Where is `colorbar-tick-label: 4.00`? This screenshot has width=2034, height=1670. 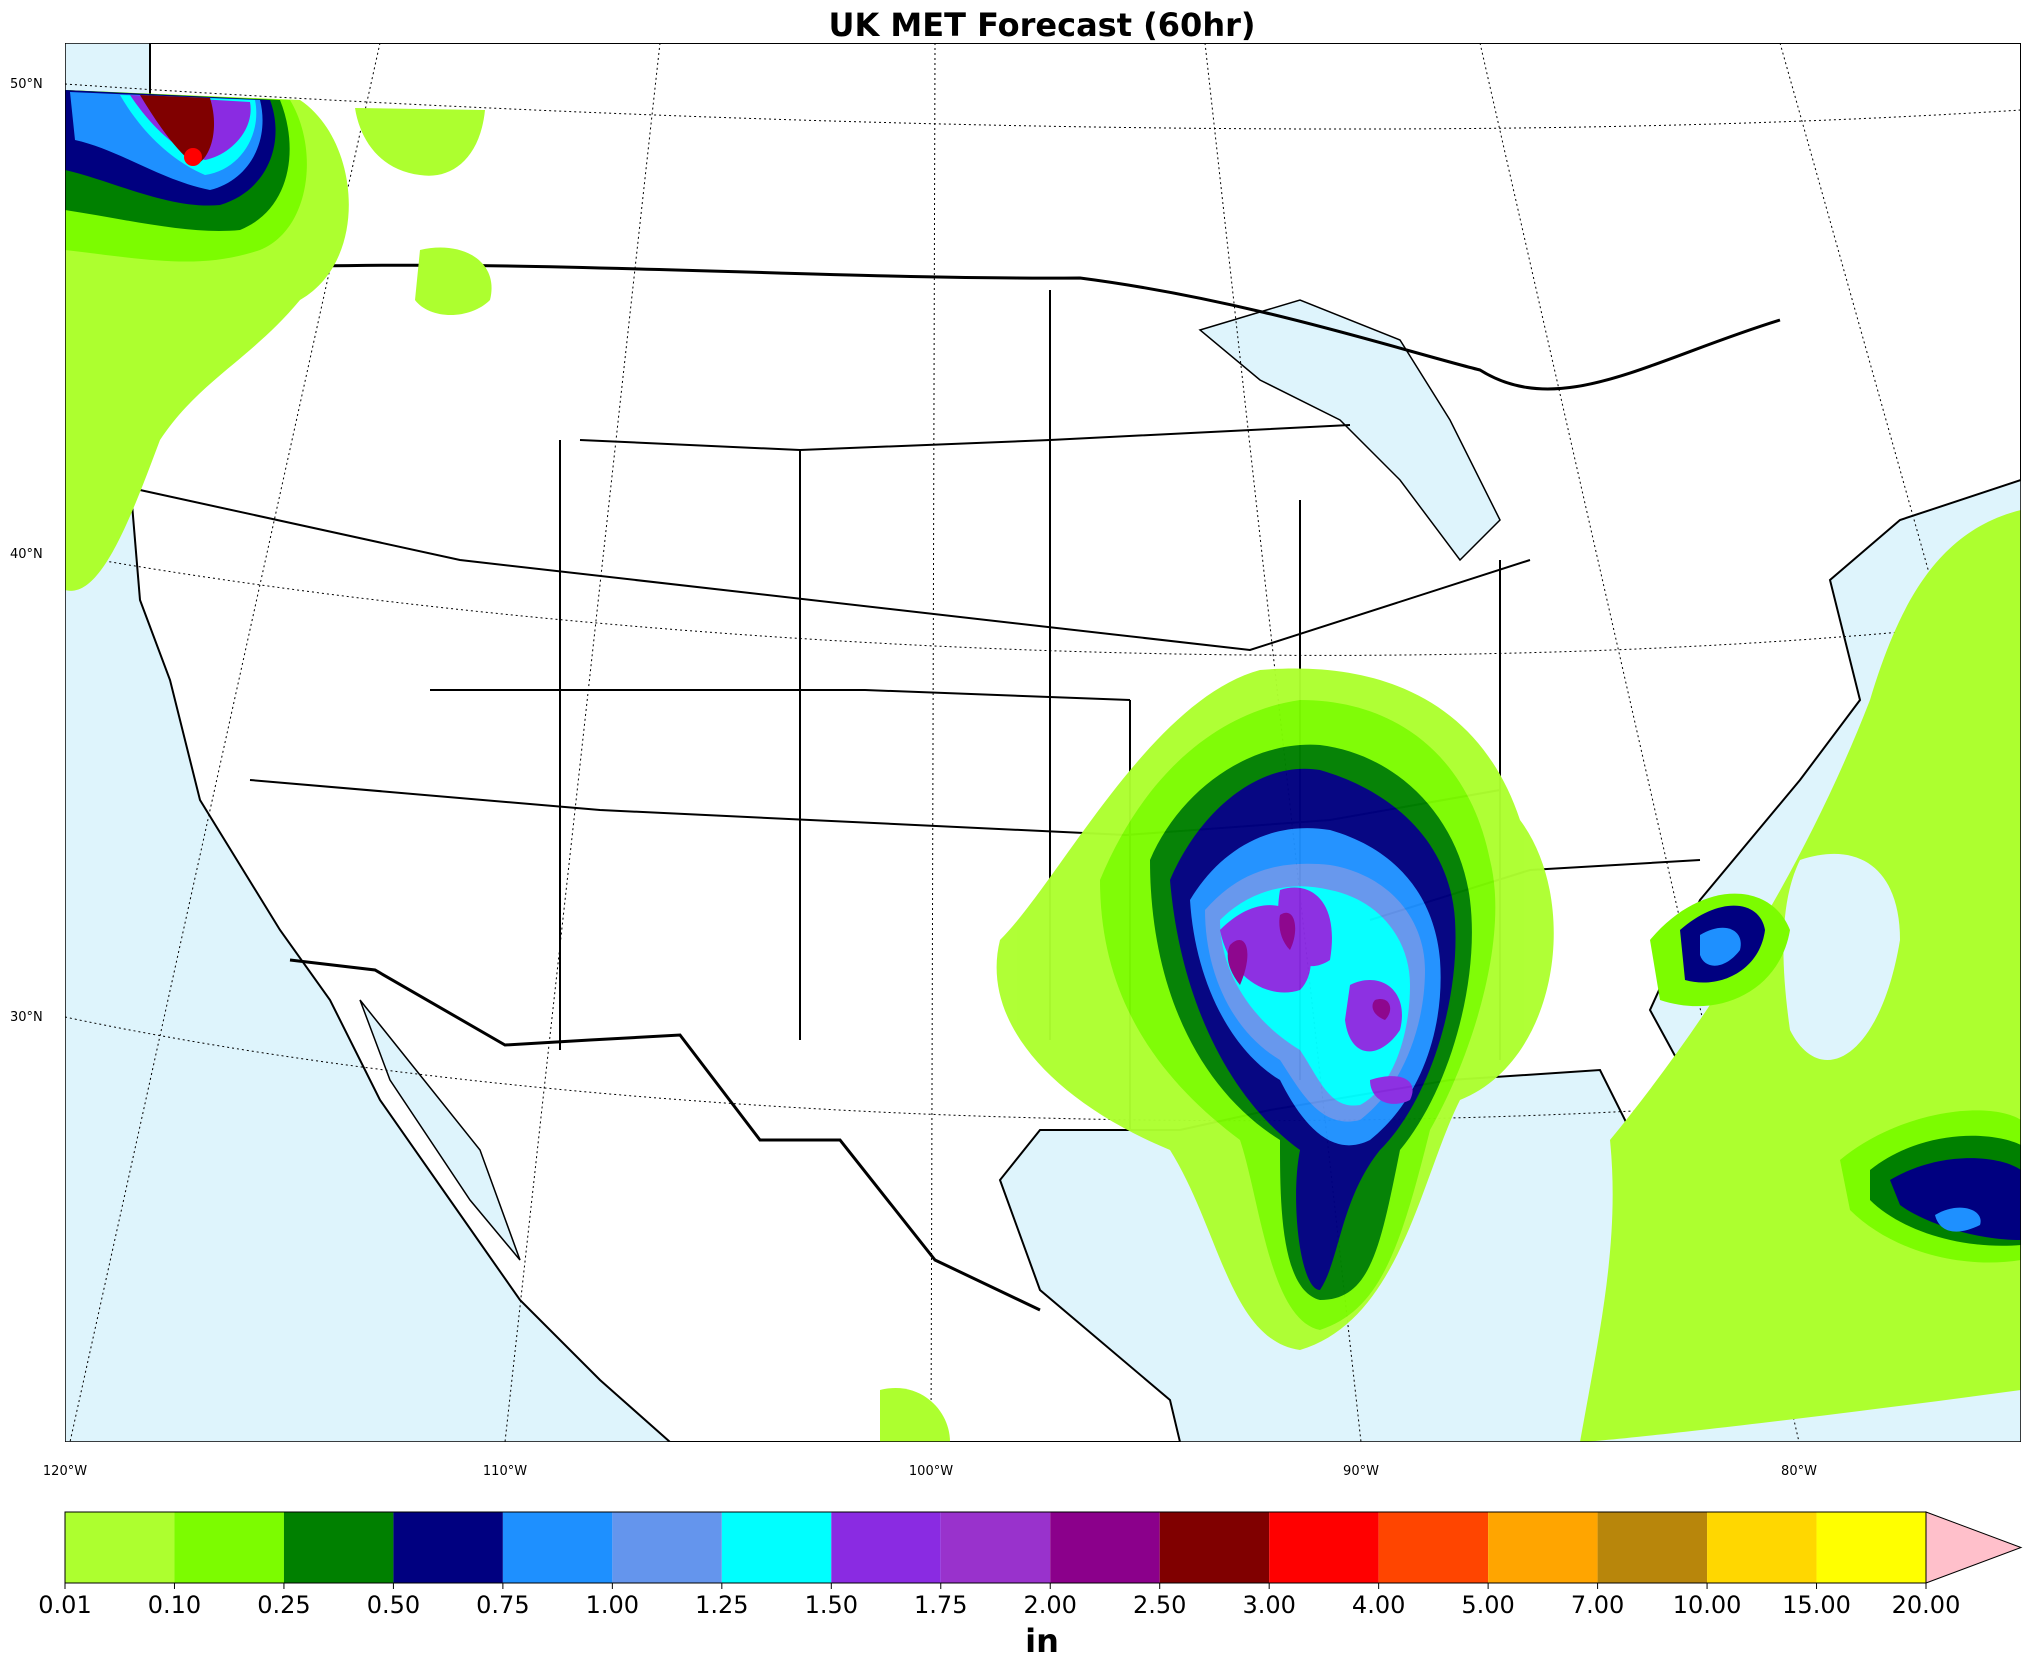
colorbar-tick-label: 4.00 is located at coordinates (1378, 1605).